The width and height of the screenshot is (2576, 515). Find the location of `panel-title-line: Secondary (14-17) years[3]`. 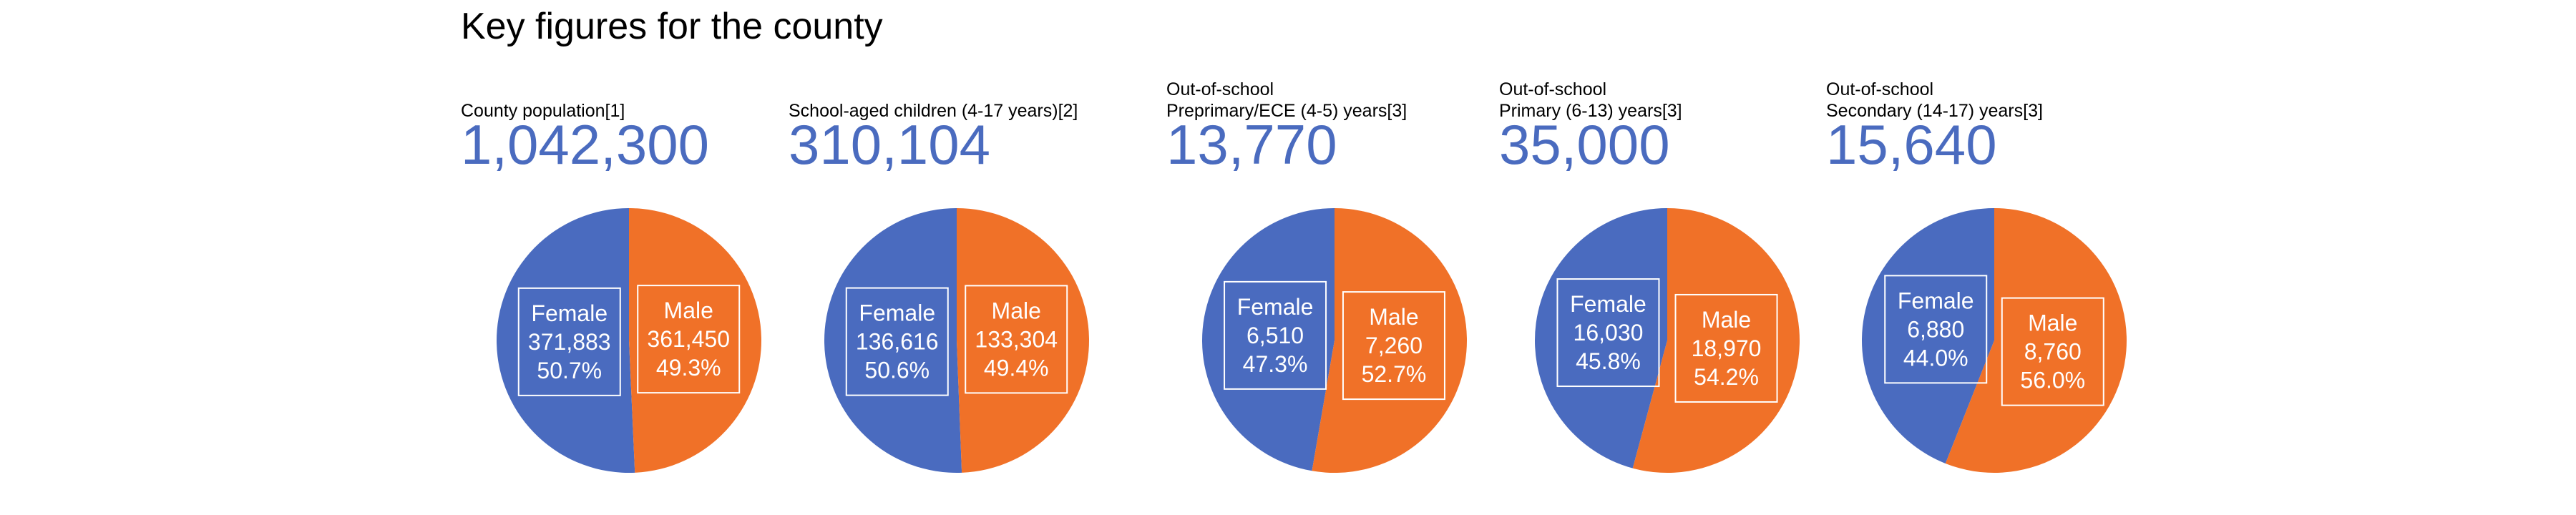

panel-title-line: Secondary (14-17) years[3] is located at coordinates (1934, 111).